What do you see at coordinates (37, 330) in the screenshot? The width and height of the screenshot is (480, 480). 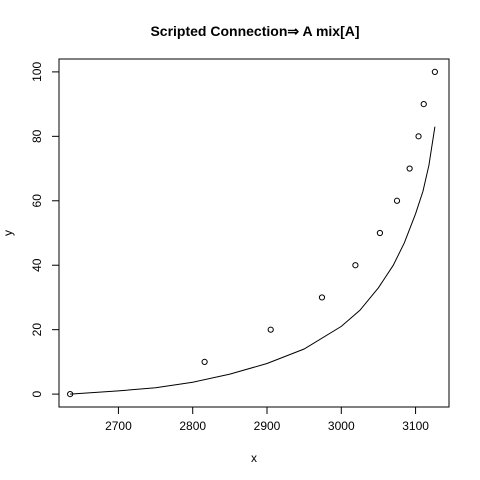 I see `y-tick-label: 20` at bounding box center [37, 330].